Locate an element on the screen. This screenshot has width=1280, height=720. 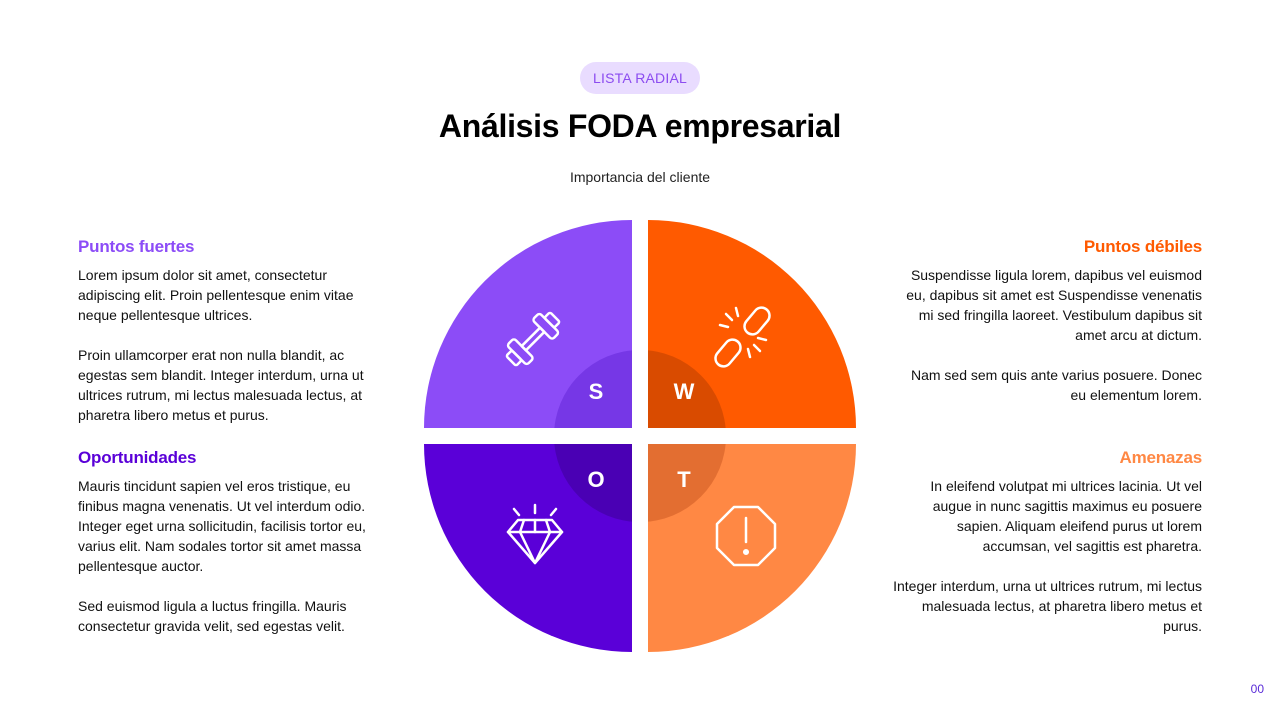
quadrant-letter-t: T is located at coordinates (684, 479).